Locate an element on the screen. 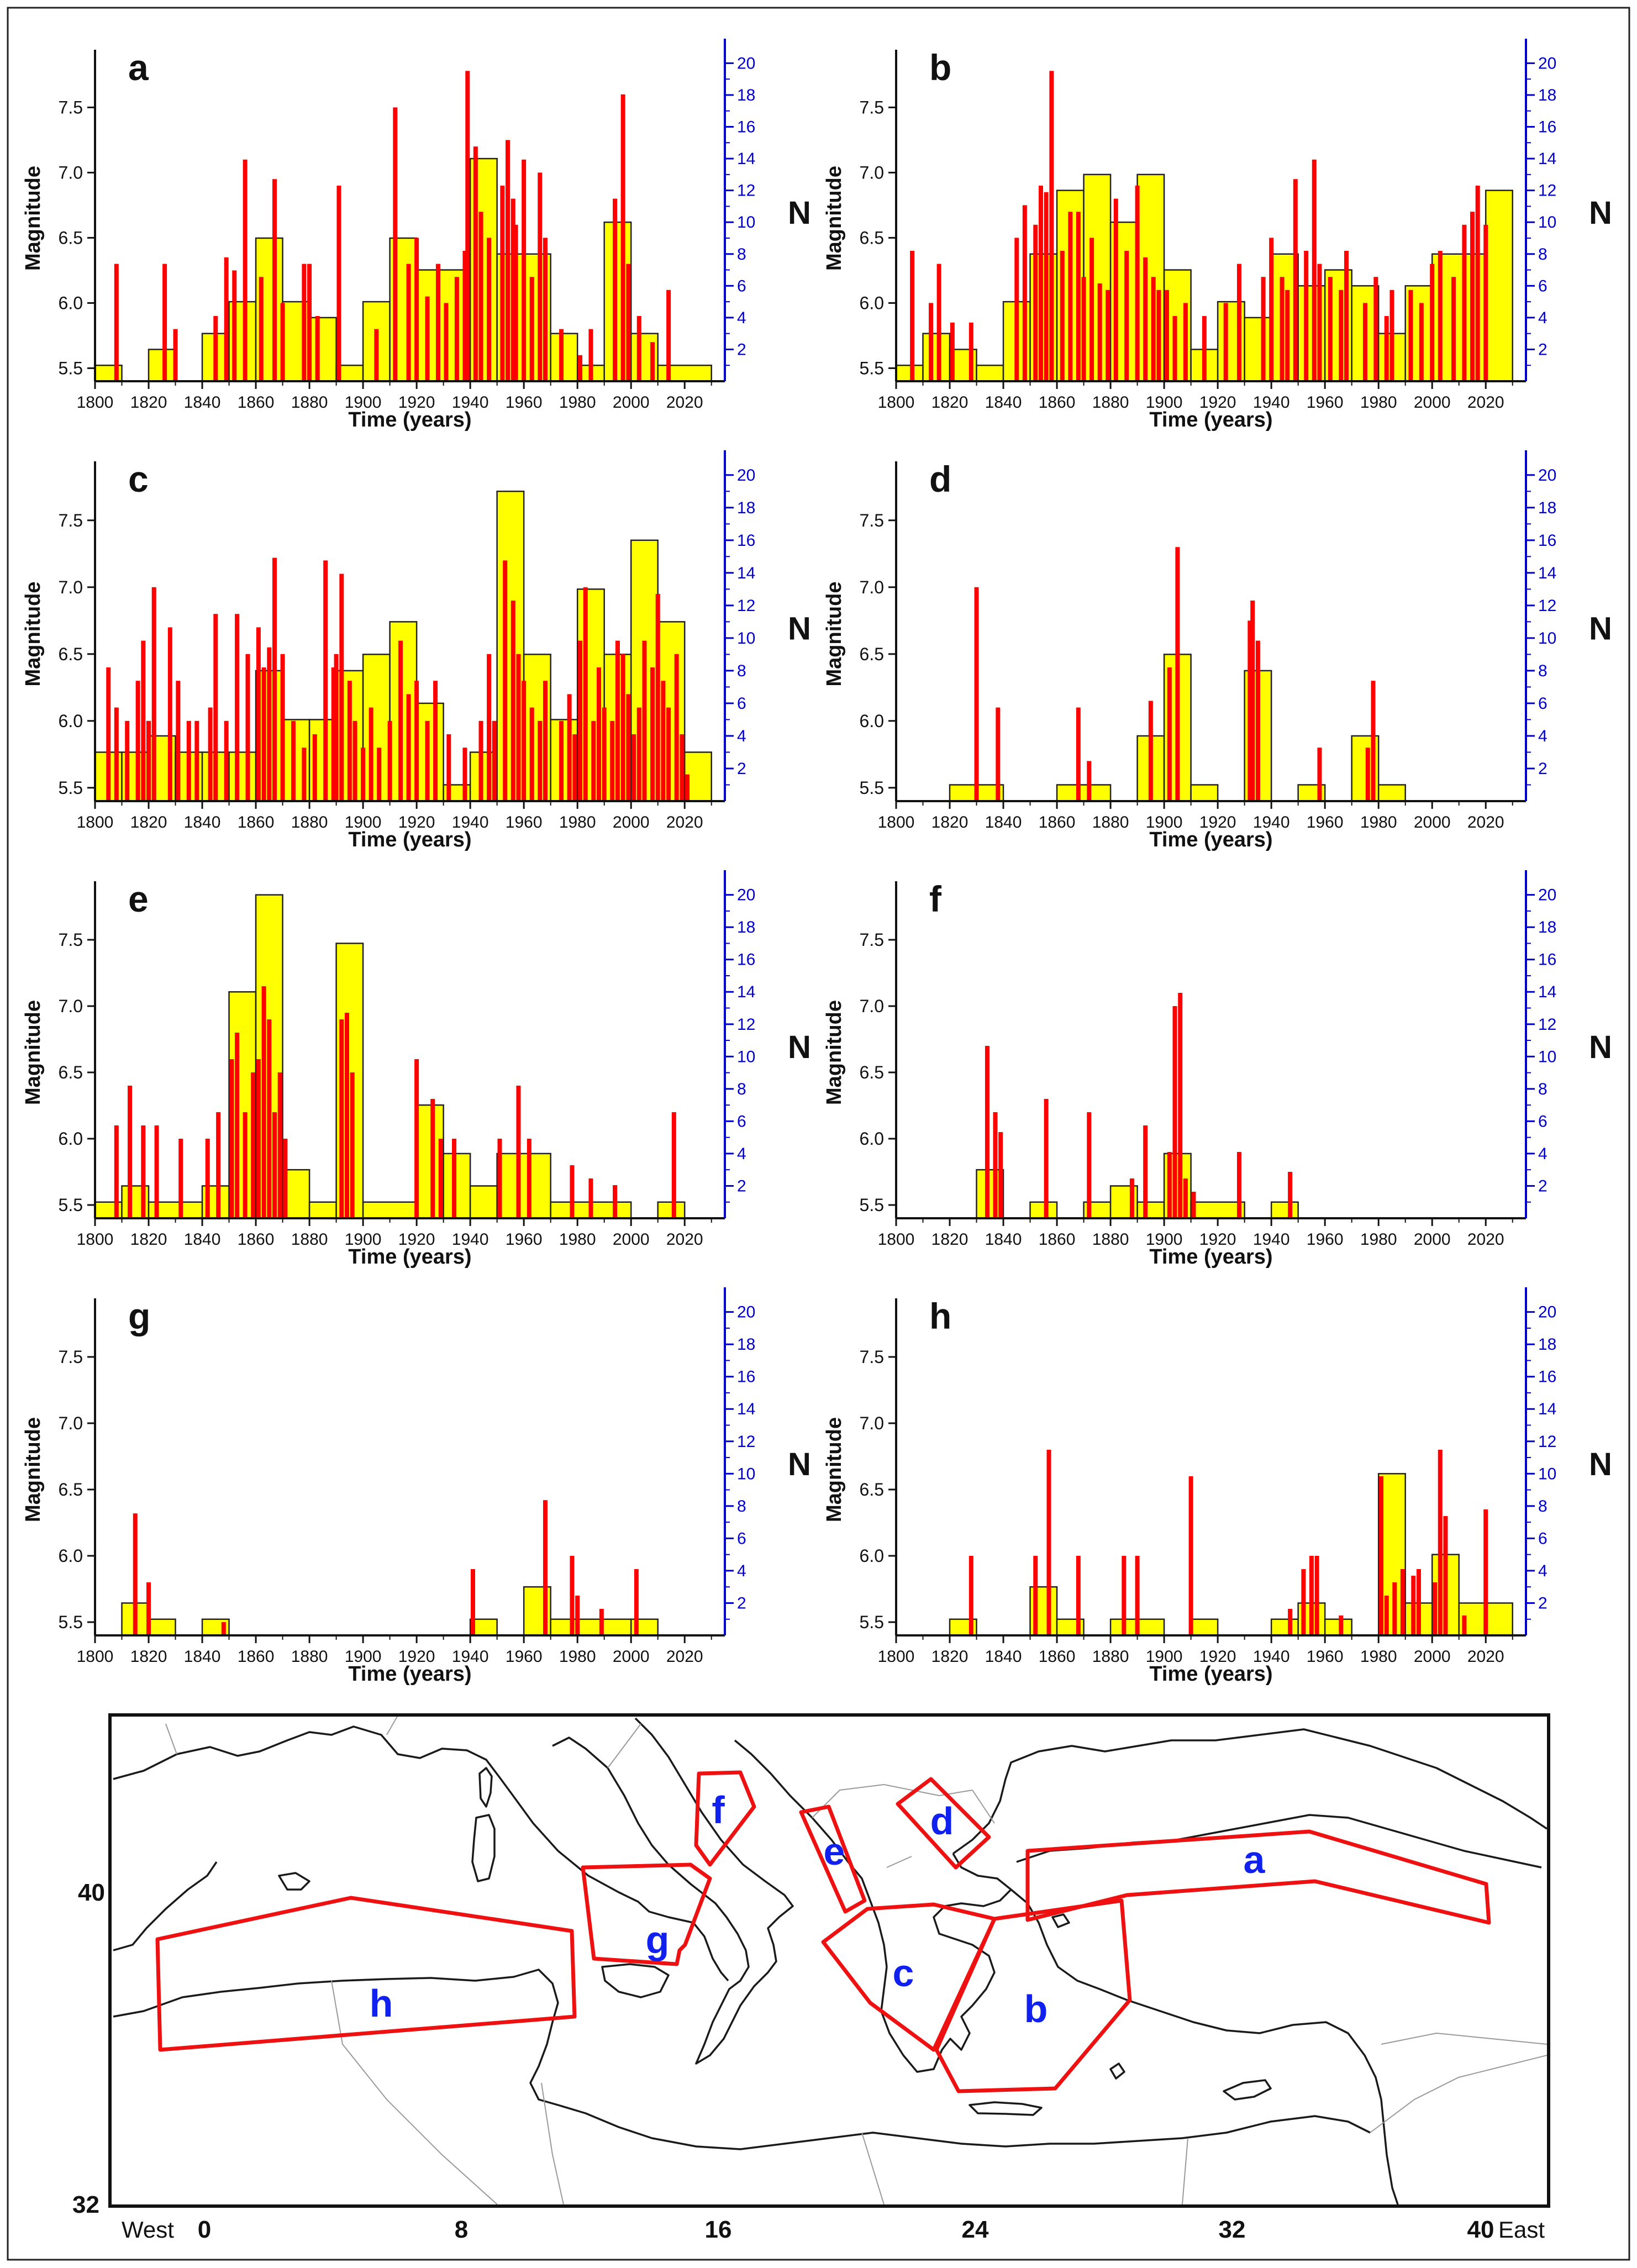  n-tick-b-6: 14 is located at coordinates (1547, 159).